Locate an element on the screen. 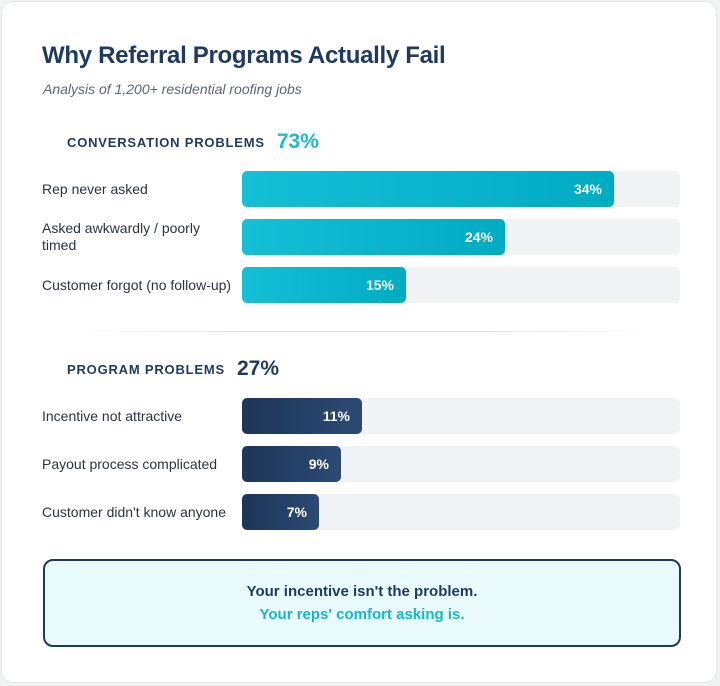 The width and height of the screenshot is (720, 686). bar: 34% is located at coordinates (428, 189).